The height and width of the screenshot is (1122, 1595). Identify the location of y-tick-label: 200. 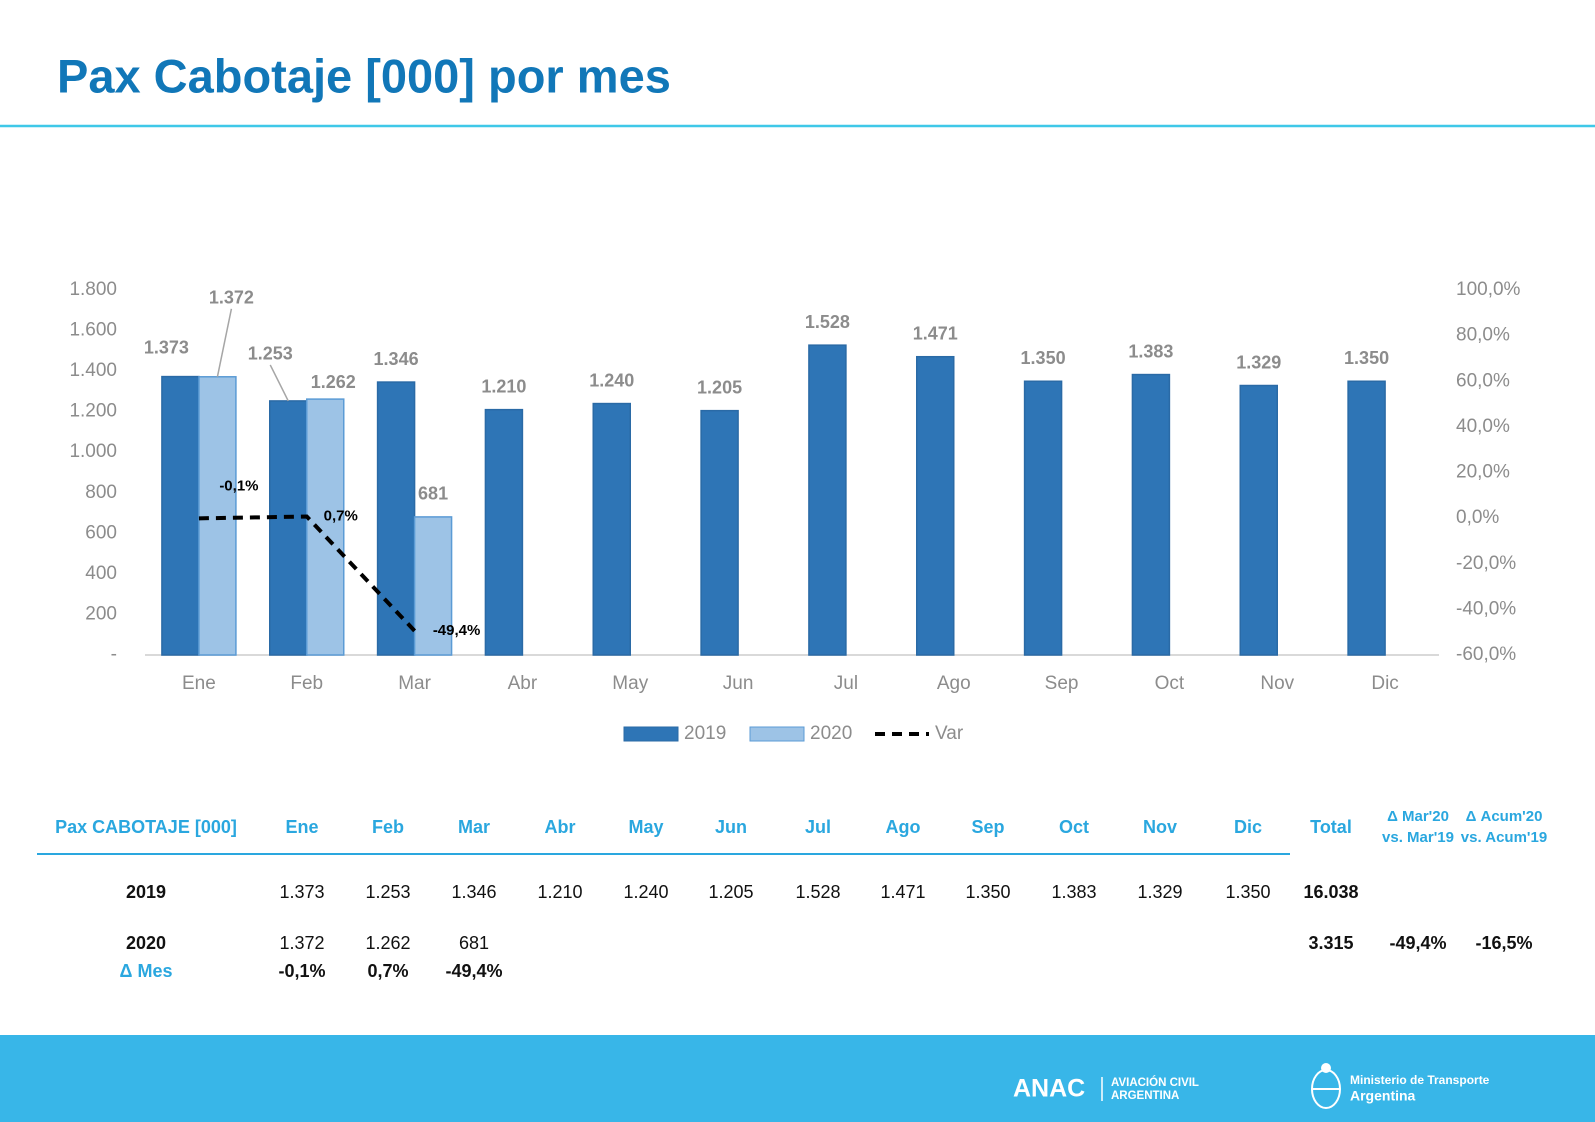
(101, 613).